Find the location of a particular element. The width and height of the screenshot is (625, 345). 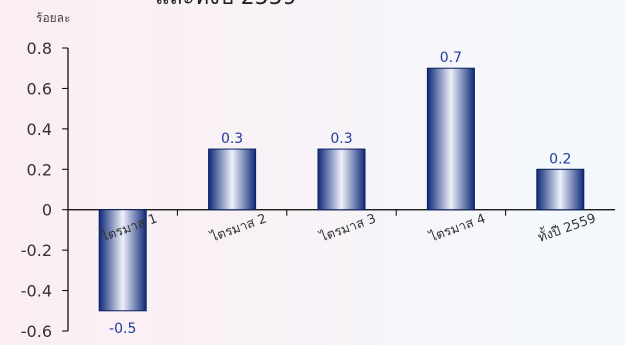

y-tick-label: -0.4 is located at coordinates (36, 291).